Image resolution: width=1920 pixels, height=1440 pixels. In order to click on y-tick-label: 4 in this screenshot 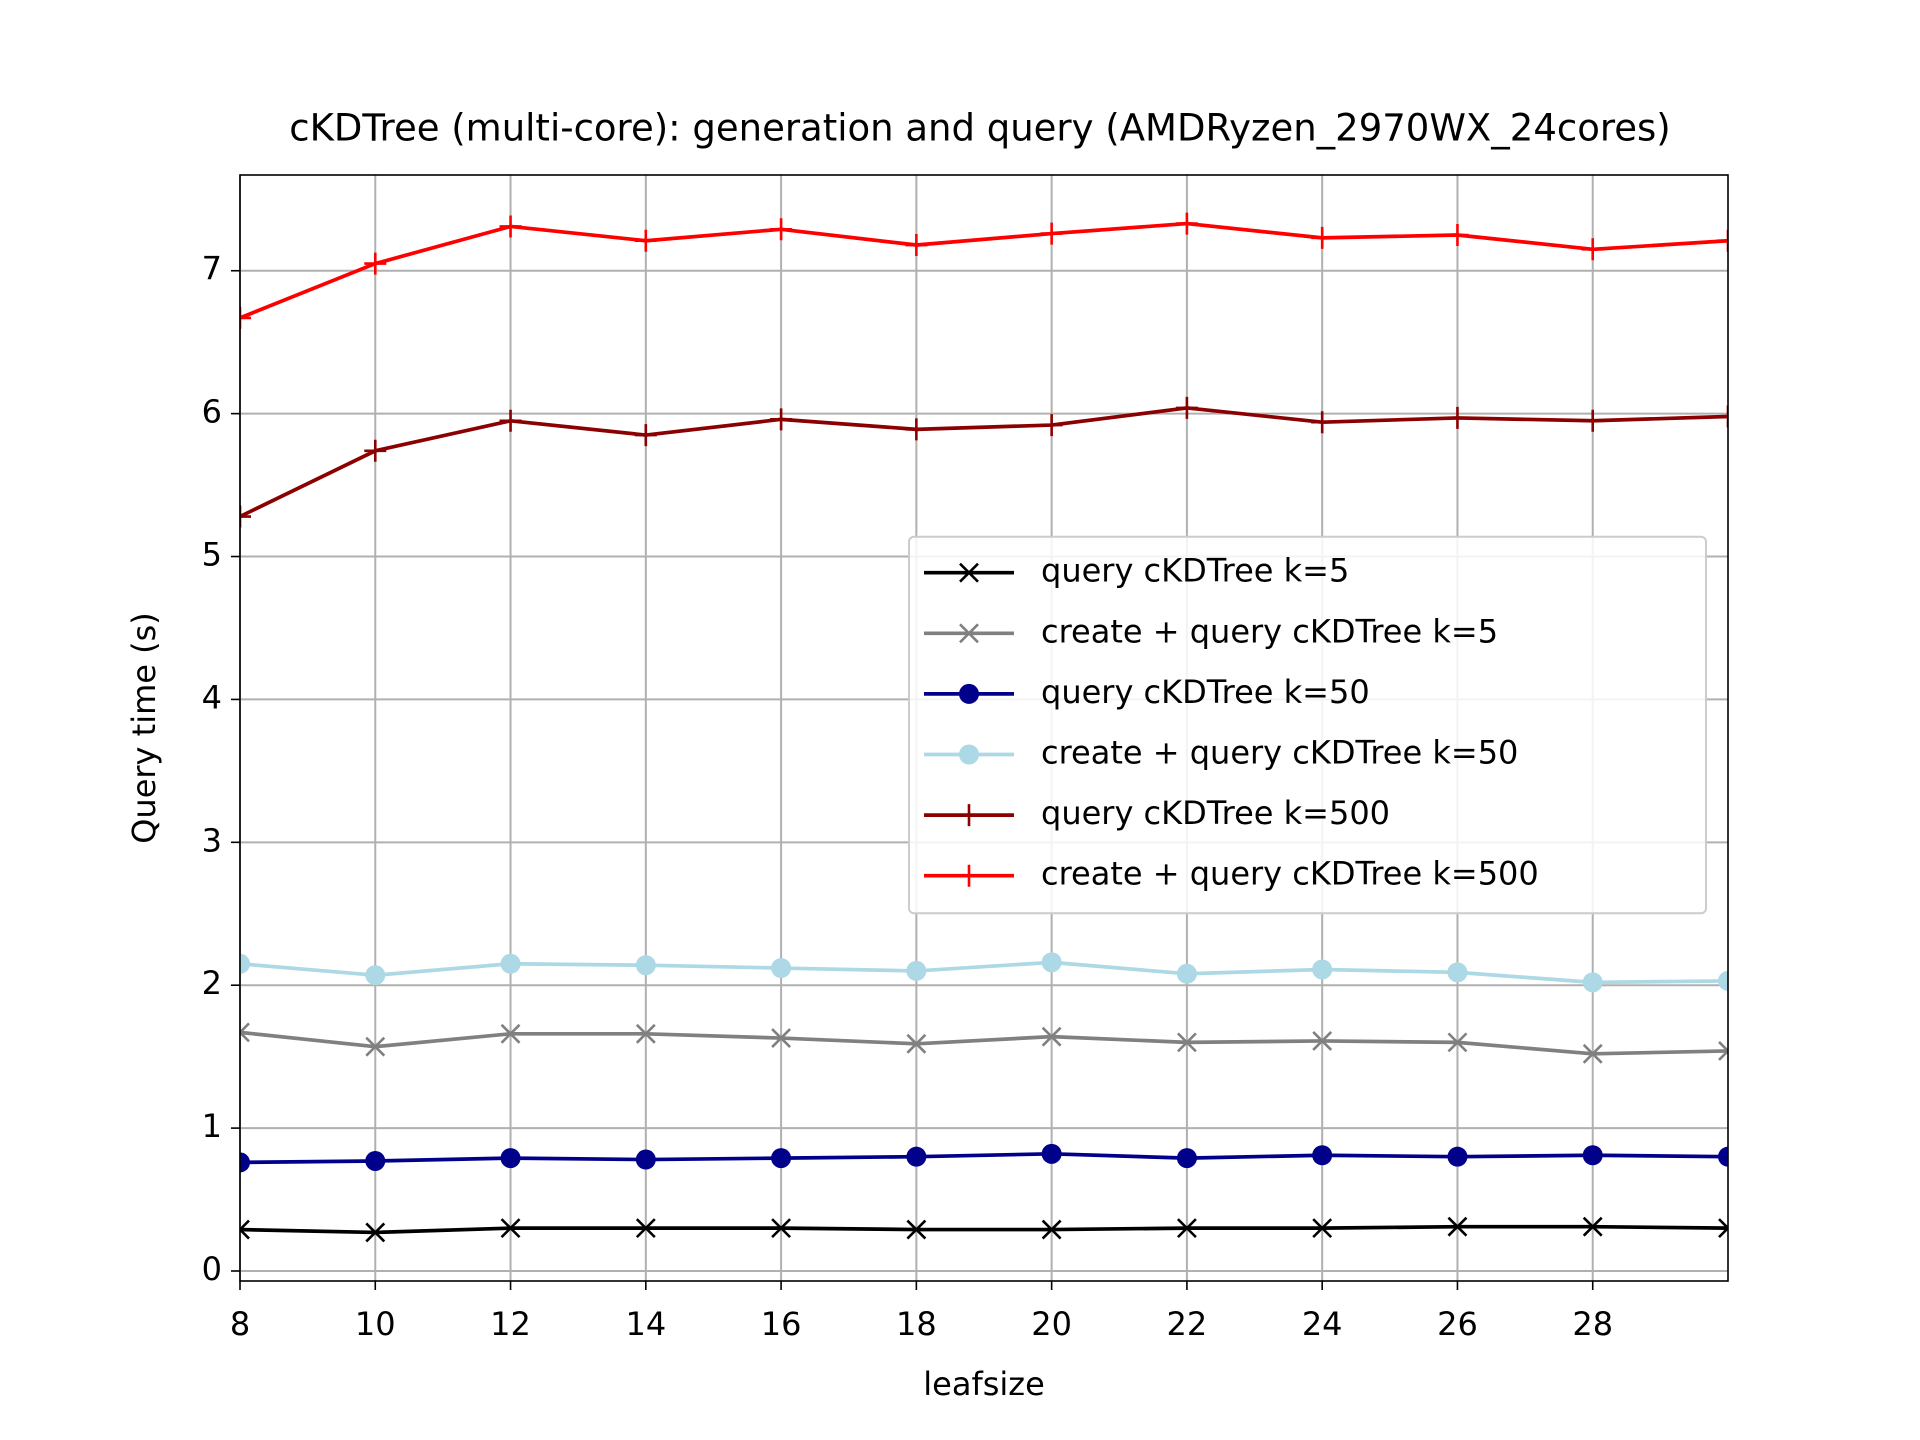, I will do `click(212, 697)`.